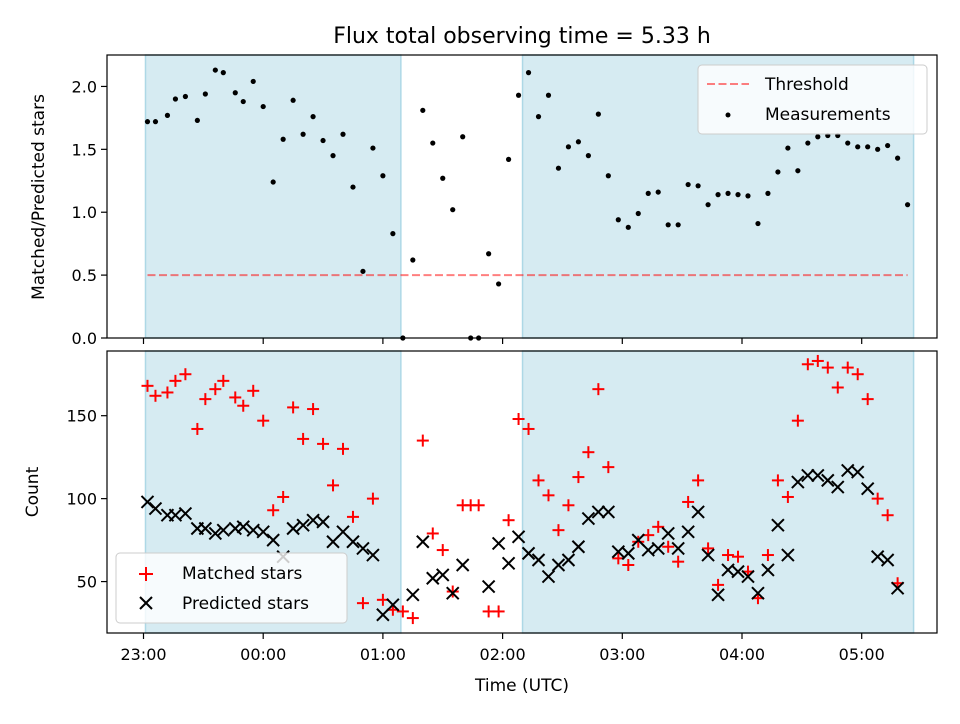  I want to click on x-tick-label: 03:00, so click(622, 654).